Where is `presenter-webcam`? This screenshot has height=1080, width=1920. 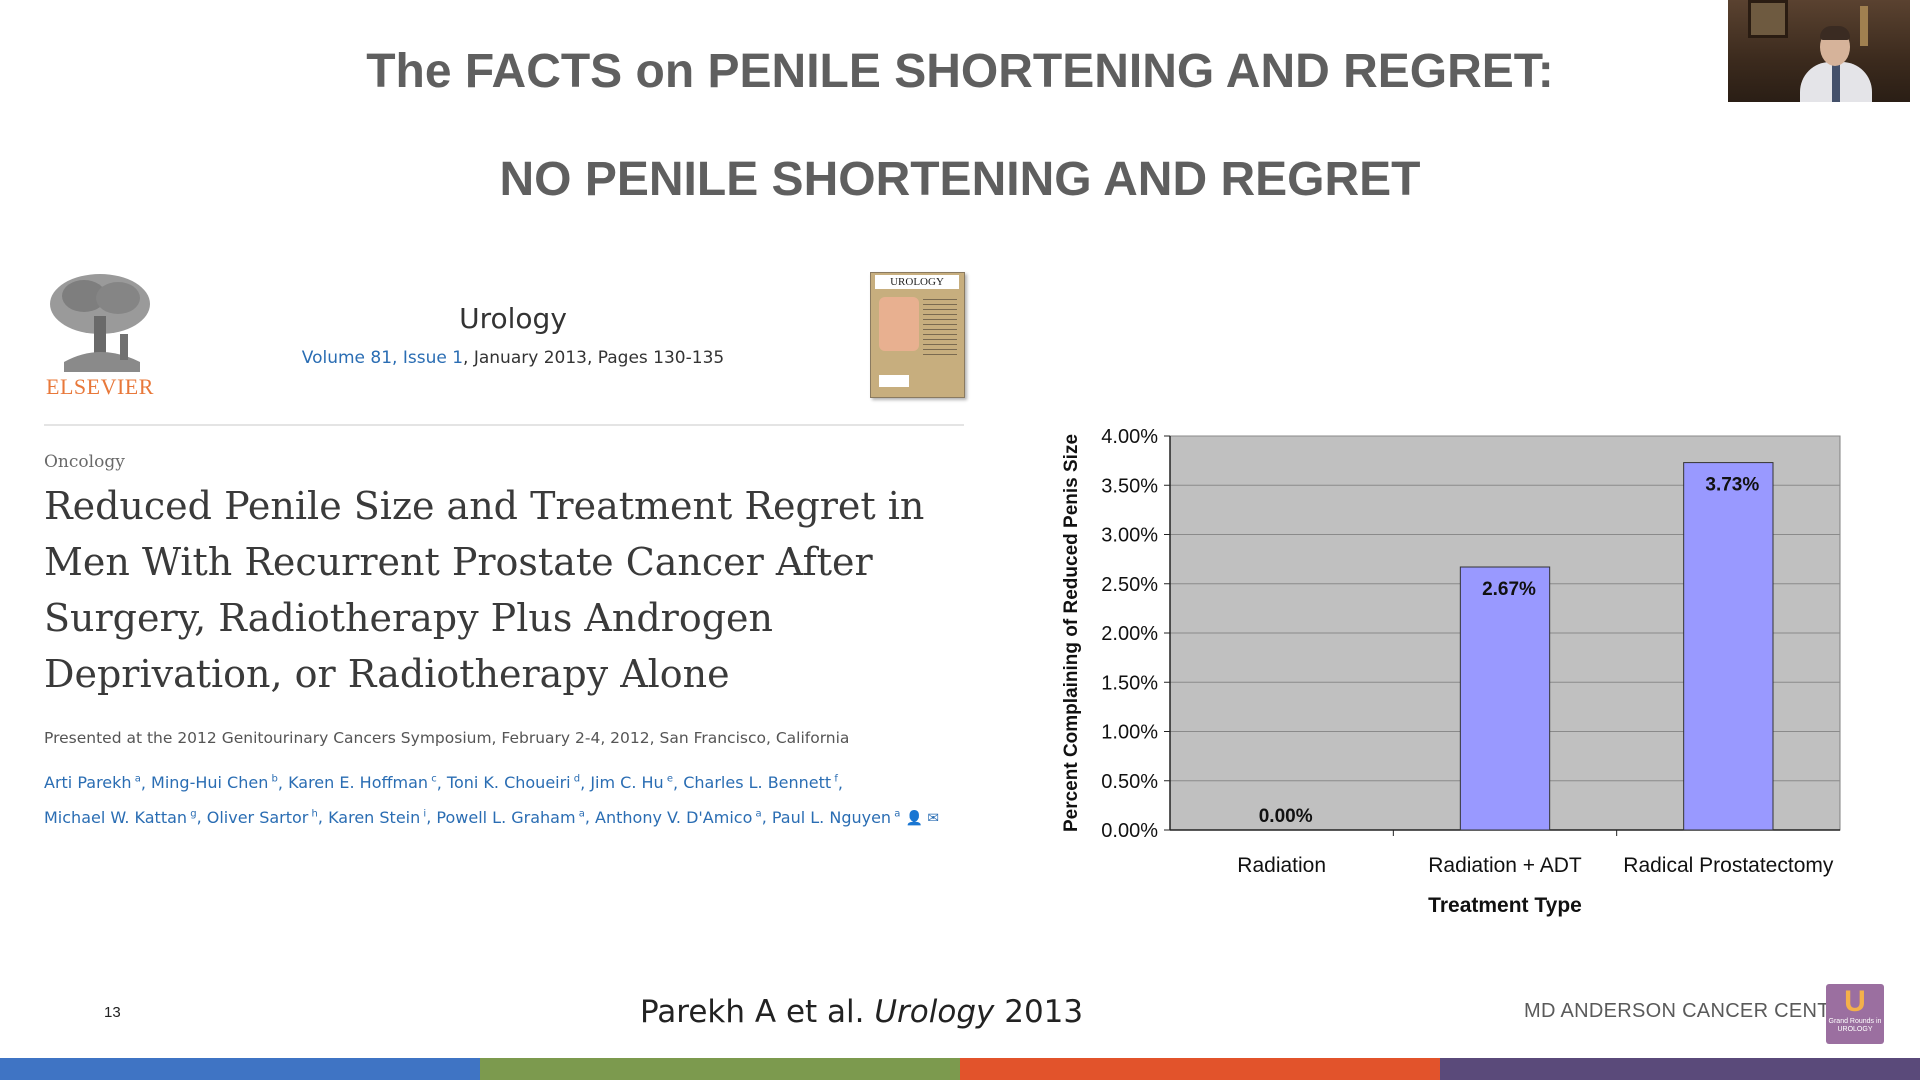
presenter-webcam is located at coordinates (1819, 51).